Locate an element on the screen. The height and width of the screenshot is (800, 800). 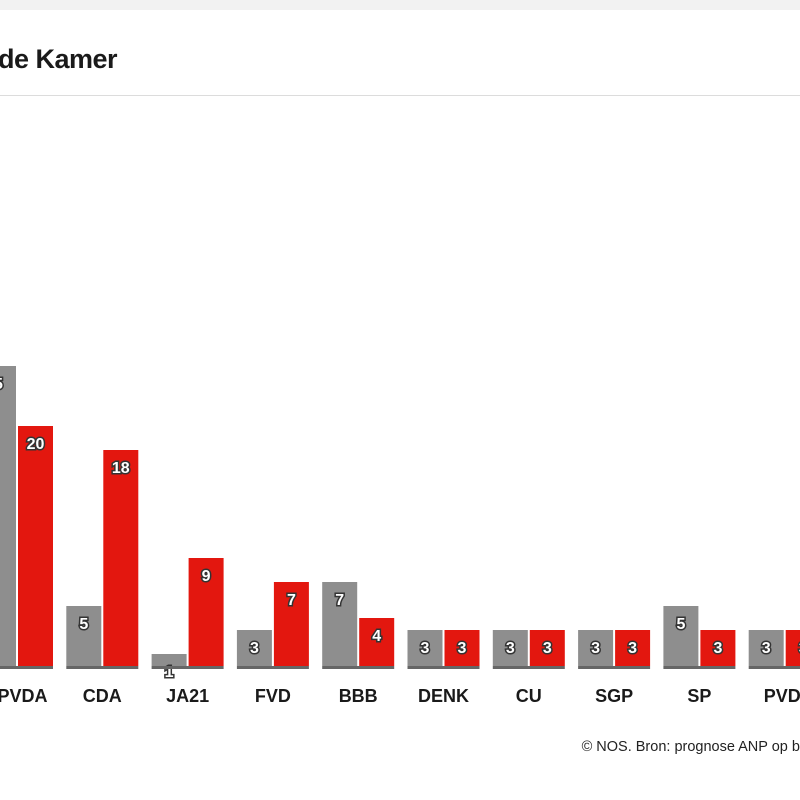
baseline-ja21 is located at coordinates (187, 667).